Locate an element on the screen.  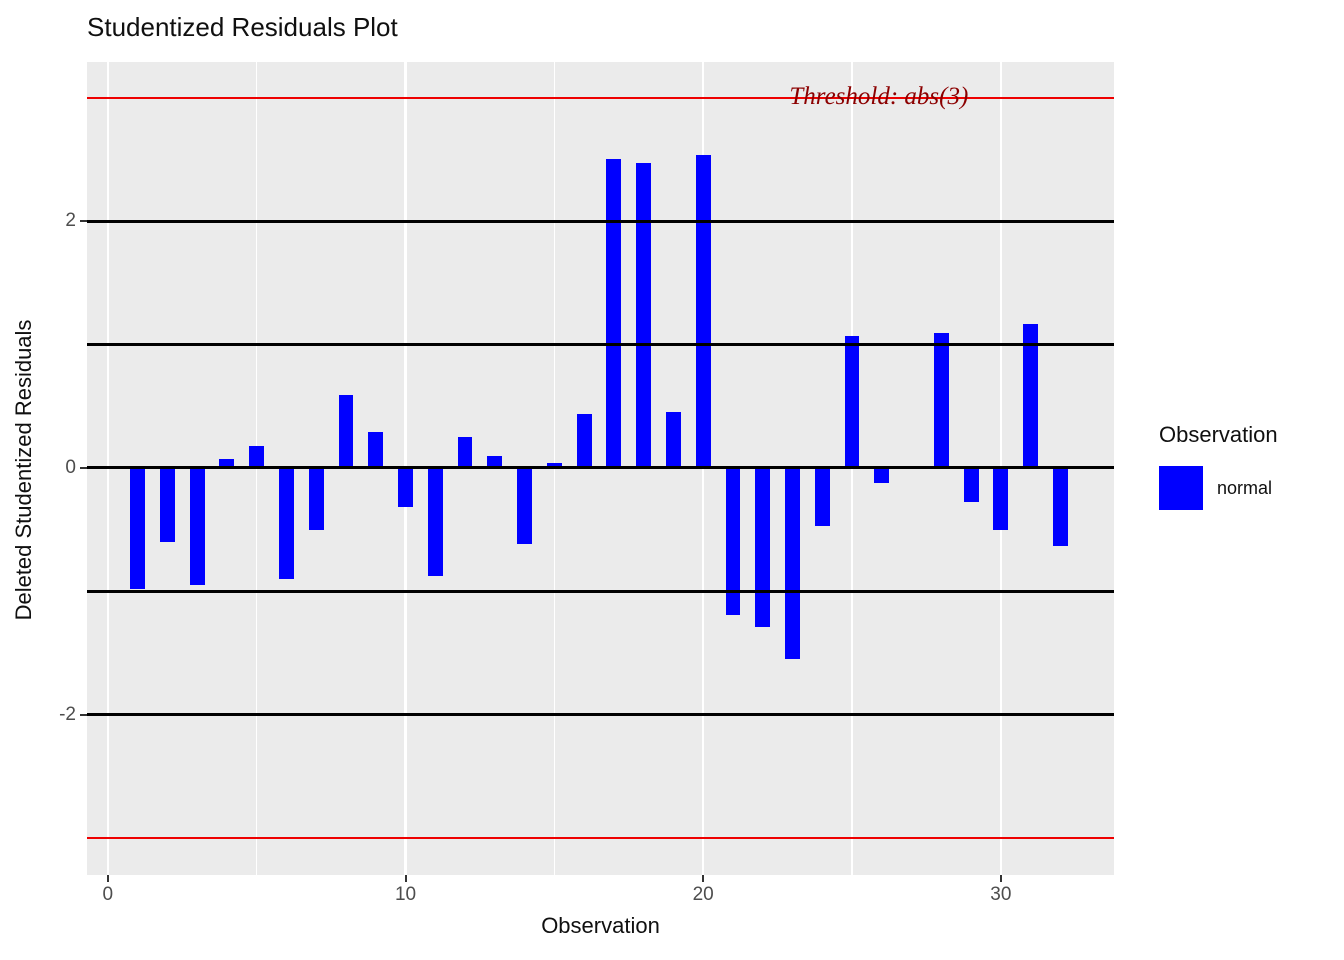
x-tick-label-30: 30 is located at coordinates (1001, 894).